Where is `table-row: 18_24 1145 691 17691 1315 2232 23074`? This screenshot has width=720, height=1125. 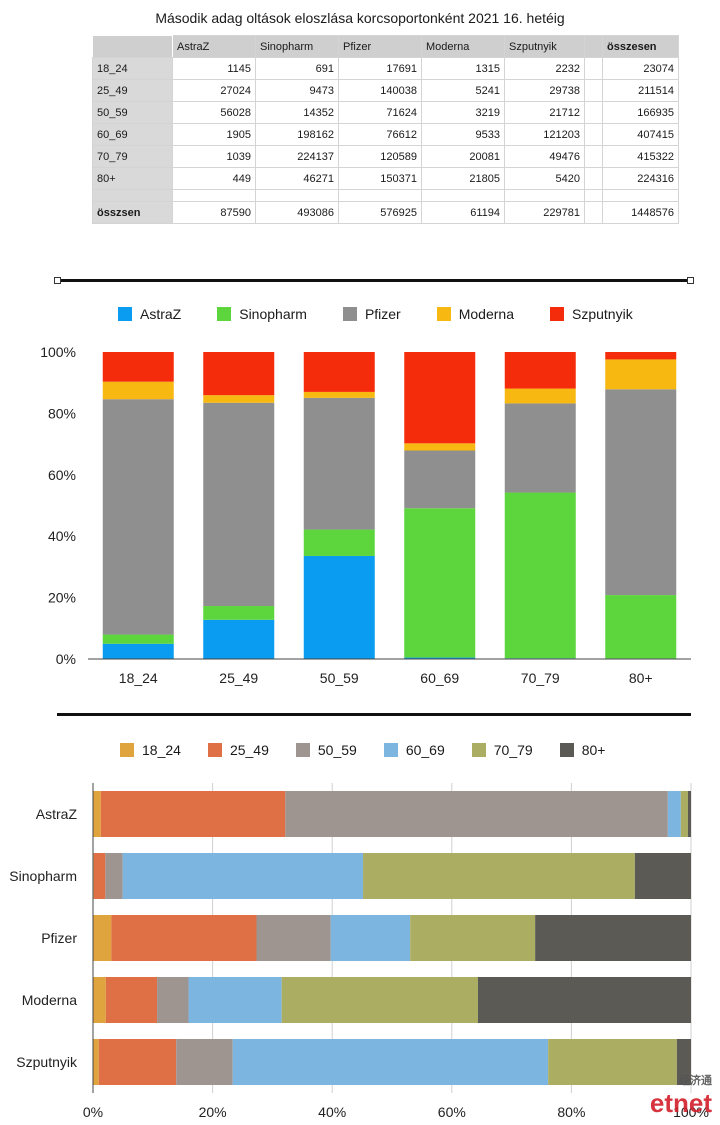
table-row: 18_24 1145 691 17691 1315 2232 23074 is located at coordinates (385, 68).